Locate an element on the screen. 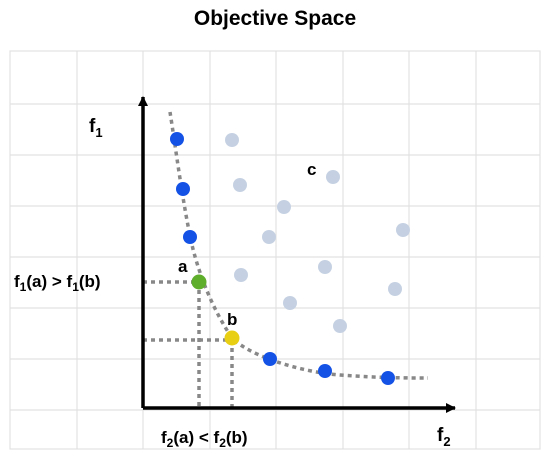 The image size is (550, 461). point-a is located at coordinates (199, 282).